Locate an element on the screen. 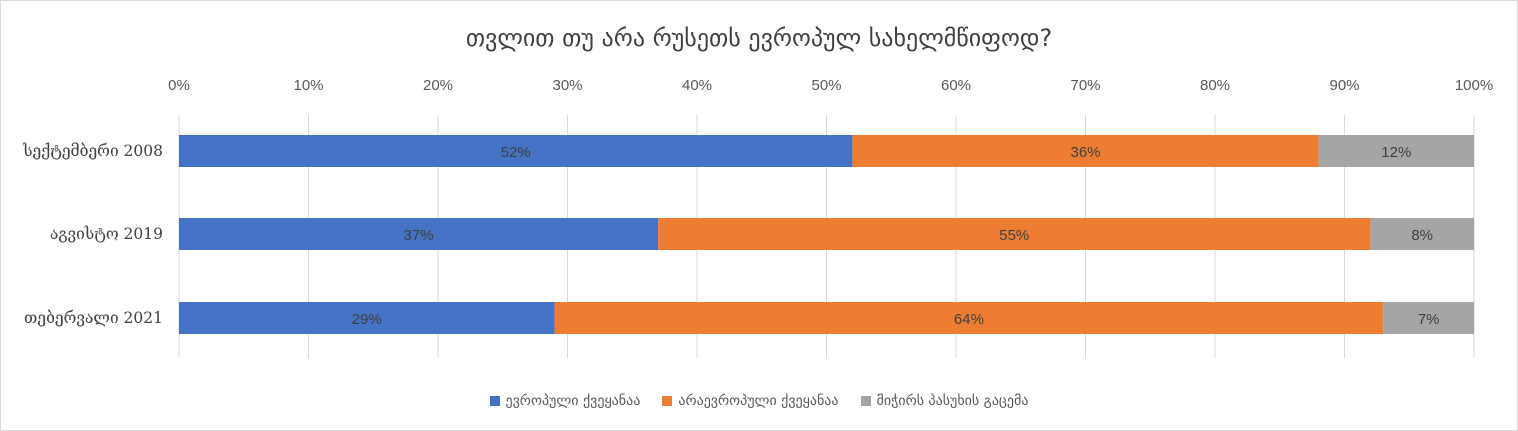 The height and width of the screenshot is (431, 1518). x-tick-label: 50% is located at coordinates (826, 85).